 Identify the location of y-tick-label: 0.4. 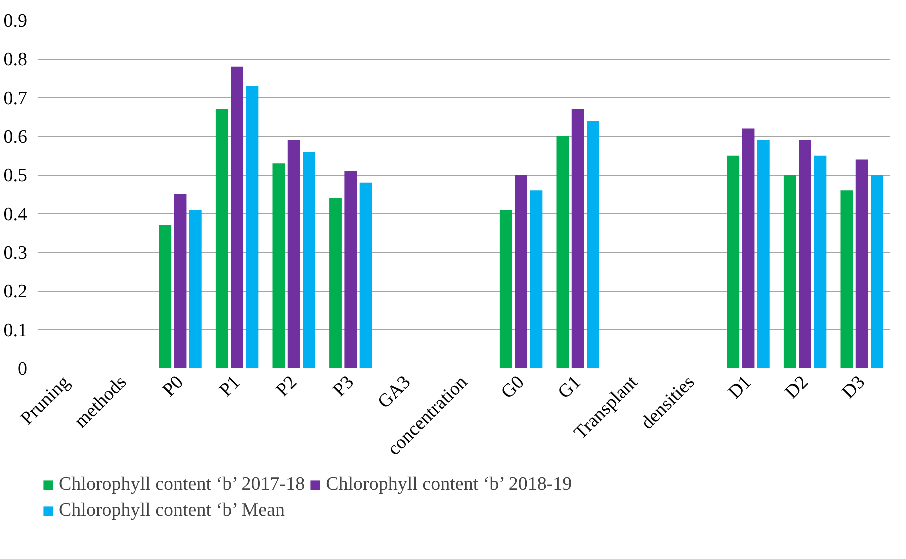
(16, 215).